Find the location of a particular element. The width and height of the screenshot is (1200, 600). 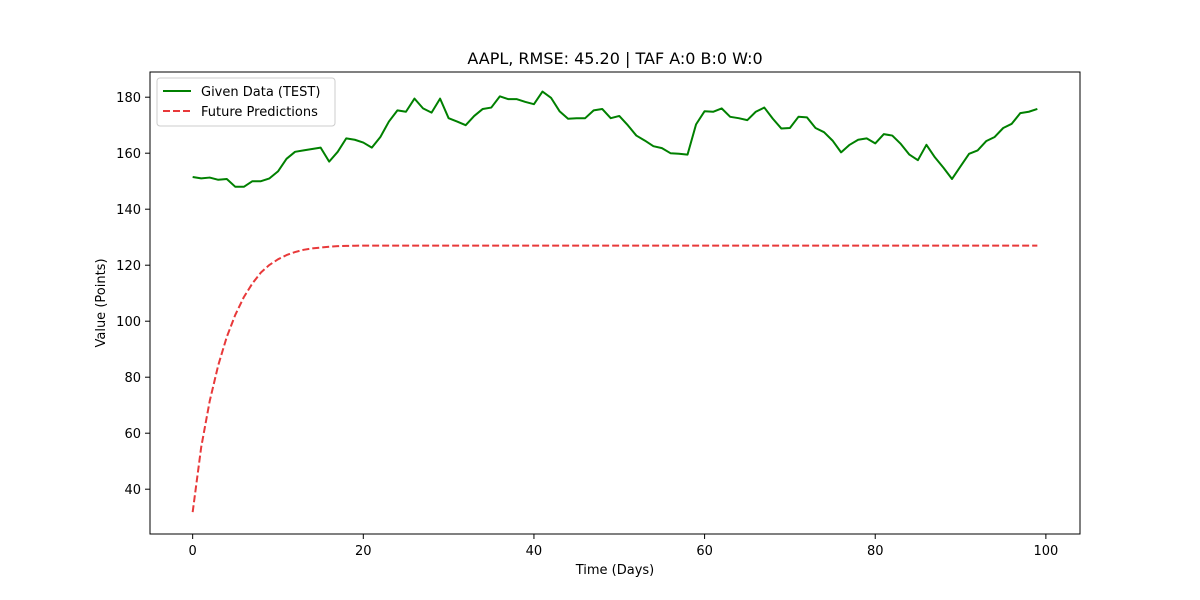

series-line-given-data-test is located at coordinates (615, 139).